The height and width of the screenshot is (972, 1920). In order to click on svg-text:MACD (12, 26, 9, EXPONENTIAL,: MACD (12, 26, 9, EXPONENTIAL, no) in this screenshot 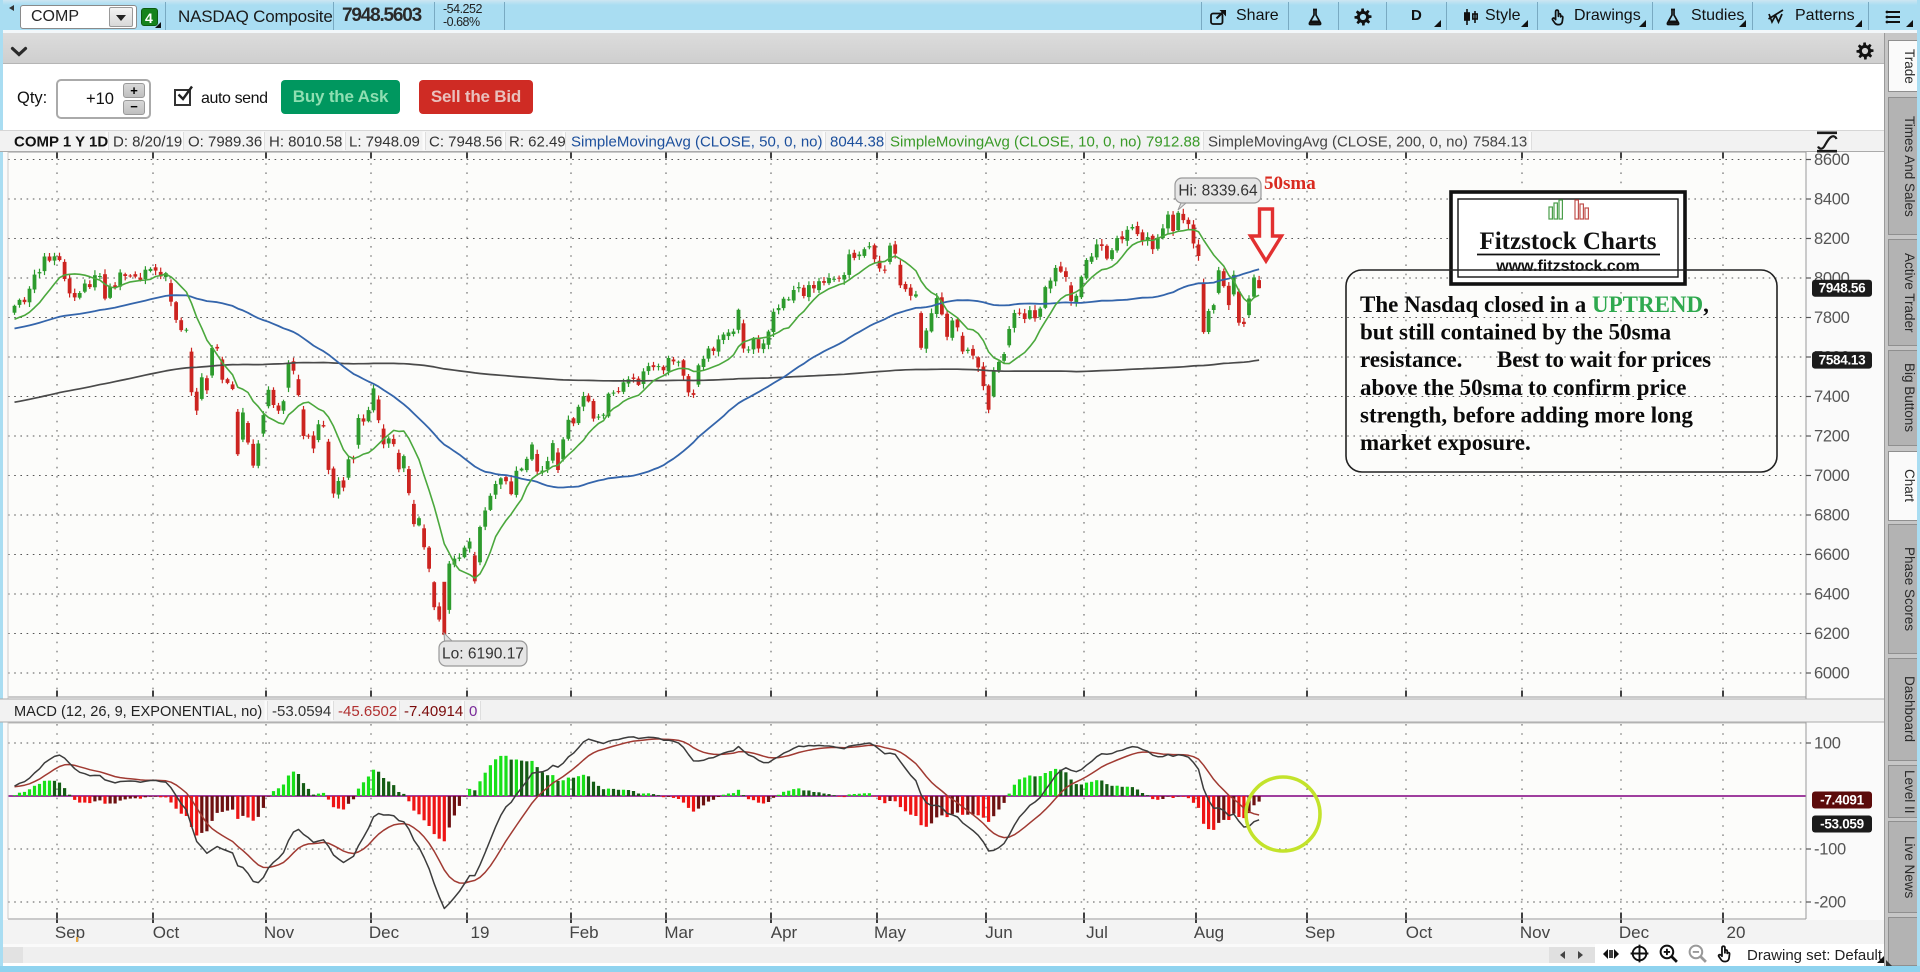, I will do `click(138, 712)`.